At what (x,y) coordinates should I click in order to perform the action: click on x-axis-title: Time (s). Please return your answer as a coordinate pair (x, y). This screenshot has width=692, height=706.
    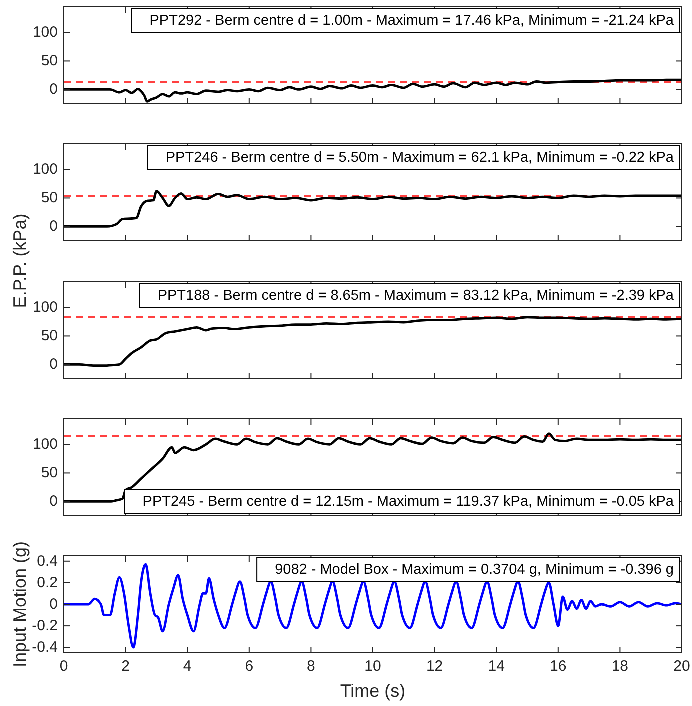
    Looking at the image, I should click on (373, 691).